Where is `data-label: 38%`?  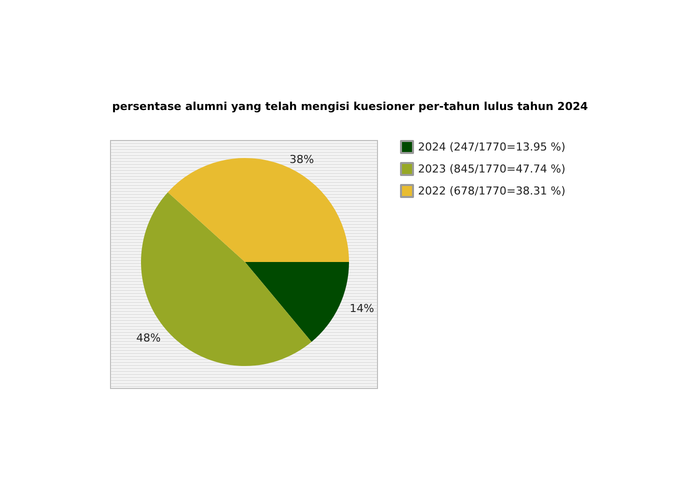
data-label: 38% is located at coordinates (301, 159).